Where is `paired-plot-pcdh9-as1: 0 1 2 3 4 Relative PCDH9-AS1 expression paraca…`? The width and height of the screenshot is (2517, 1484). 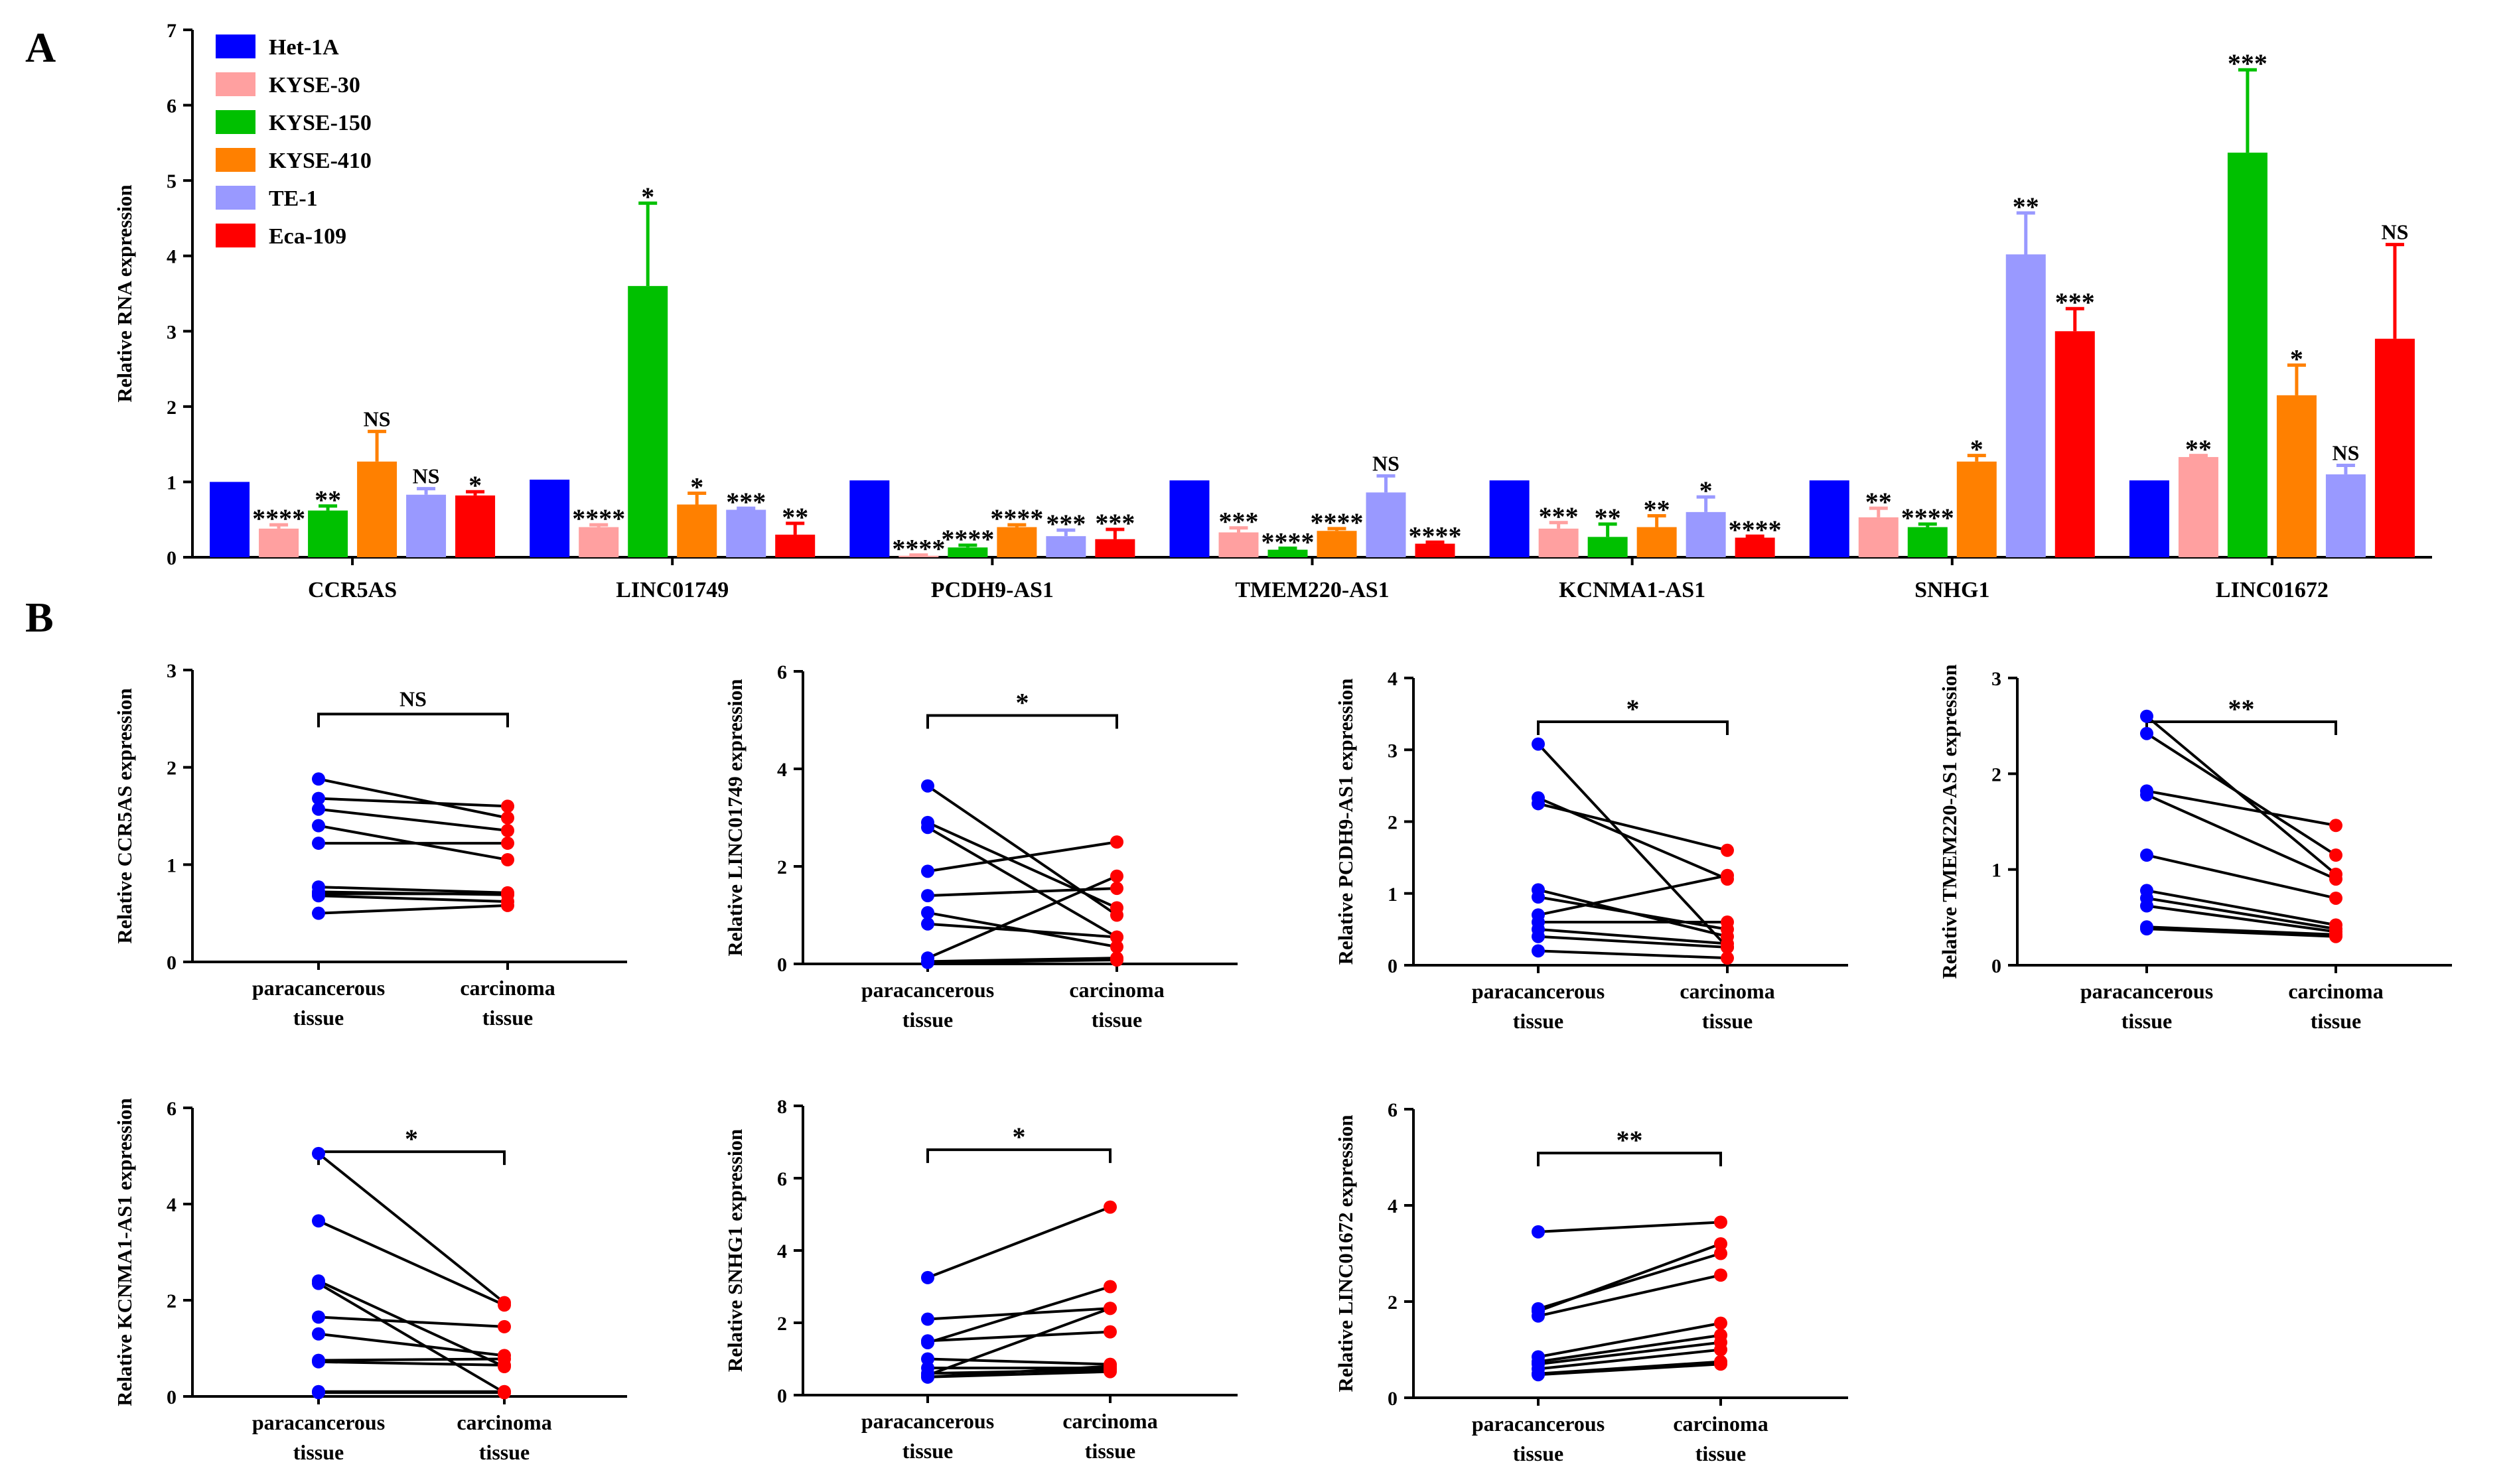
paired-plot-pcdh9-as1: 0 1 2 3 4 Relative PCDH9-AS1 expression paraca… is located at coordinates (1591, 850).